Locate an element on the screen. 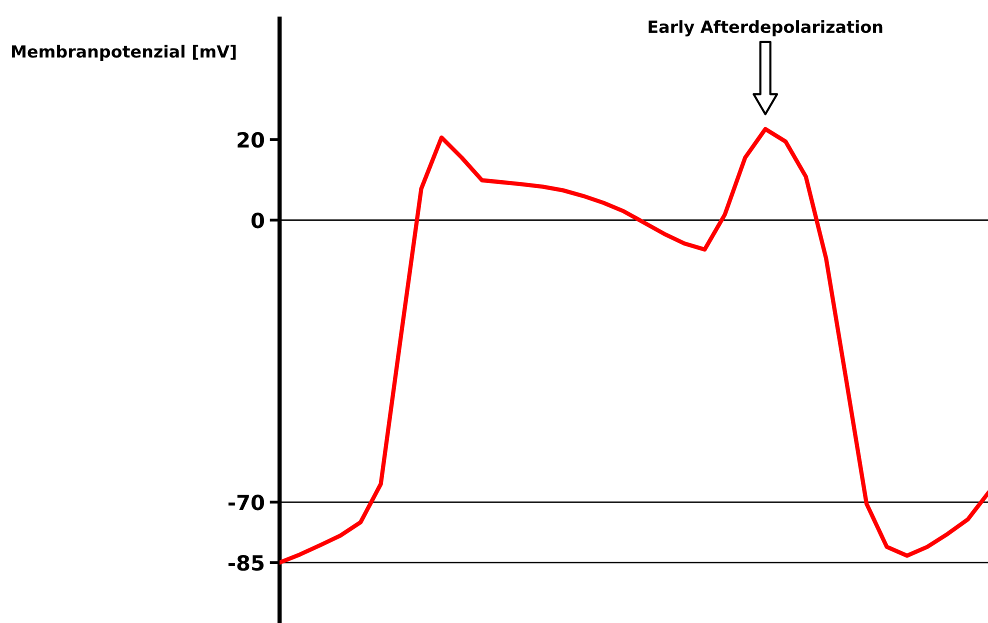  y-axis-title: Membranpotenzial [mV] is located at coordinates (124, 52).